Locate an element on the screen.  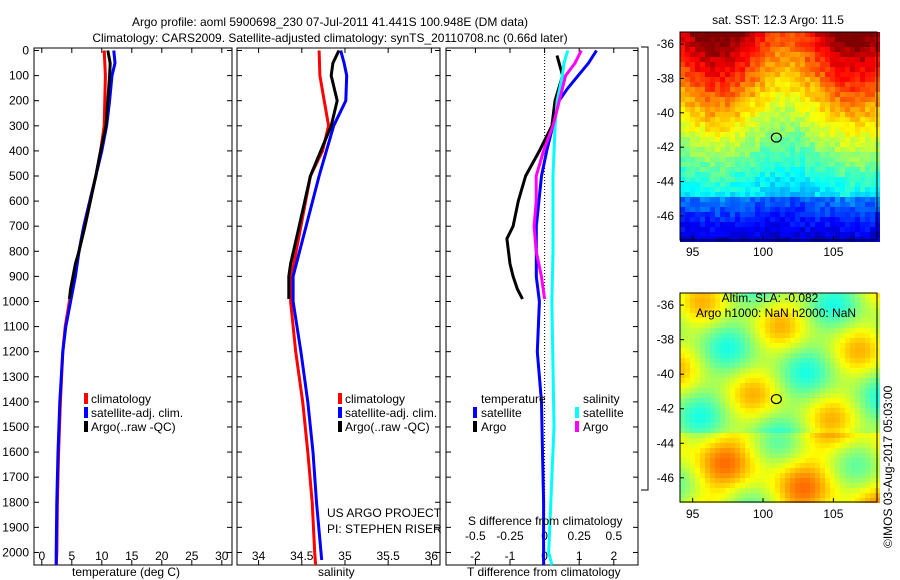
x-tick-label: 30 is located at coordinates (222, 556).